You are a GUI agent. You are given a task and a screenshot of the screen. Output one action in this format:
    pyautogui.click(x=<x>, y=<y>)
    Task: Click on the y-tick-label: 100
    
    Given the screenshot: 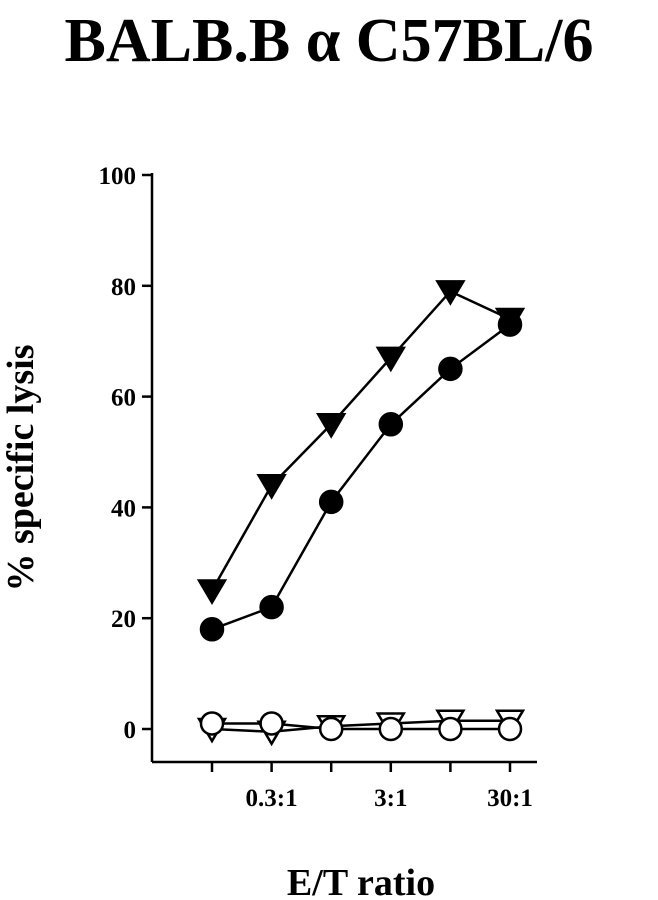 What is the action you would take?
    pyautogui.click(x=118, y=176)
    